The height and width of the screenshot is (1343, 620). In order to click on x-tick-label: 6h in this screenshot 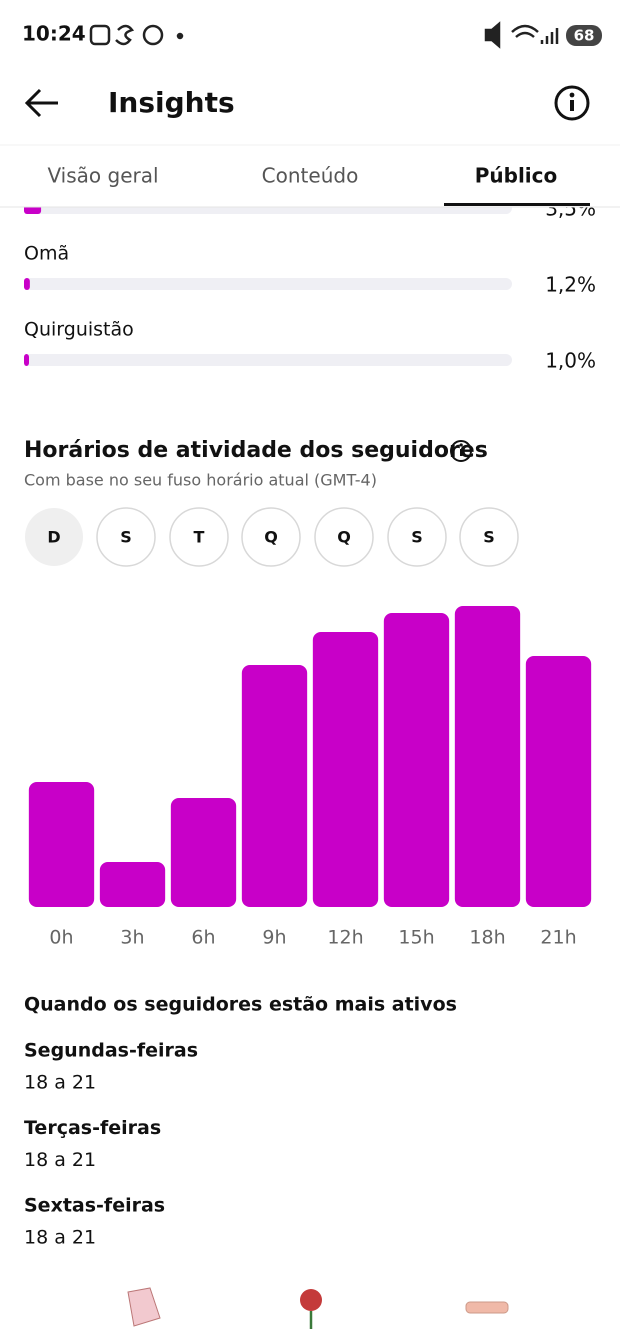, I will do `click(203, 938)`.